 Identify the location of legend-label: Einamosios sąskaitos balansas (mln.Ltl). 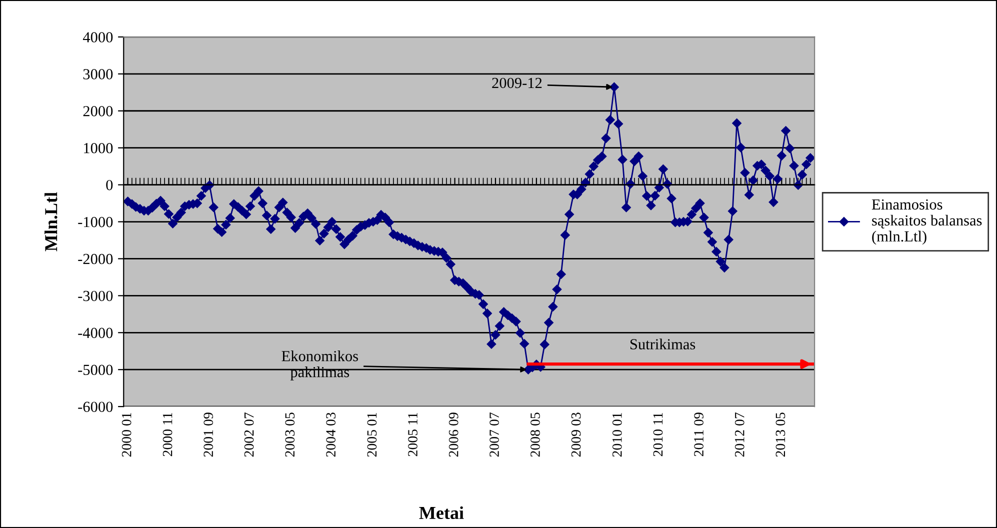
(927, 222).